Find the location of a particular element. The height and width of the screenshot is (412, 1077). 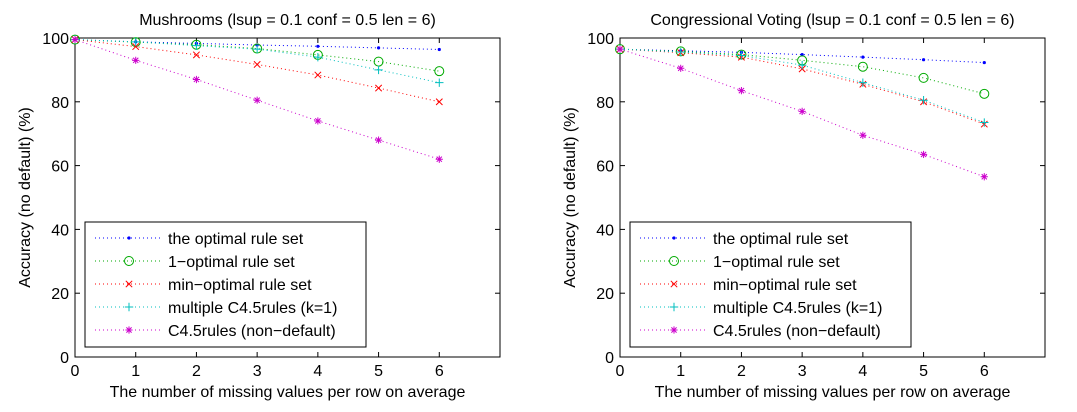

y-tick-label: 100 is located at coordinates (55, 39).